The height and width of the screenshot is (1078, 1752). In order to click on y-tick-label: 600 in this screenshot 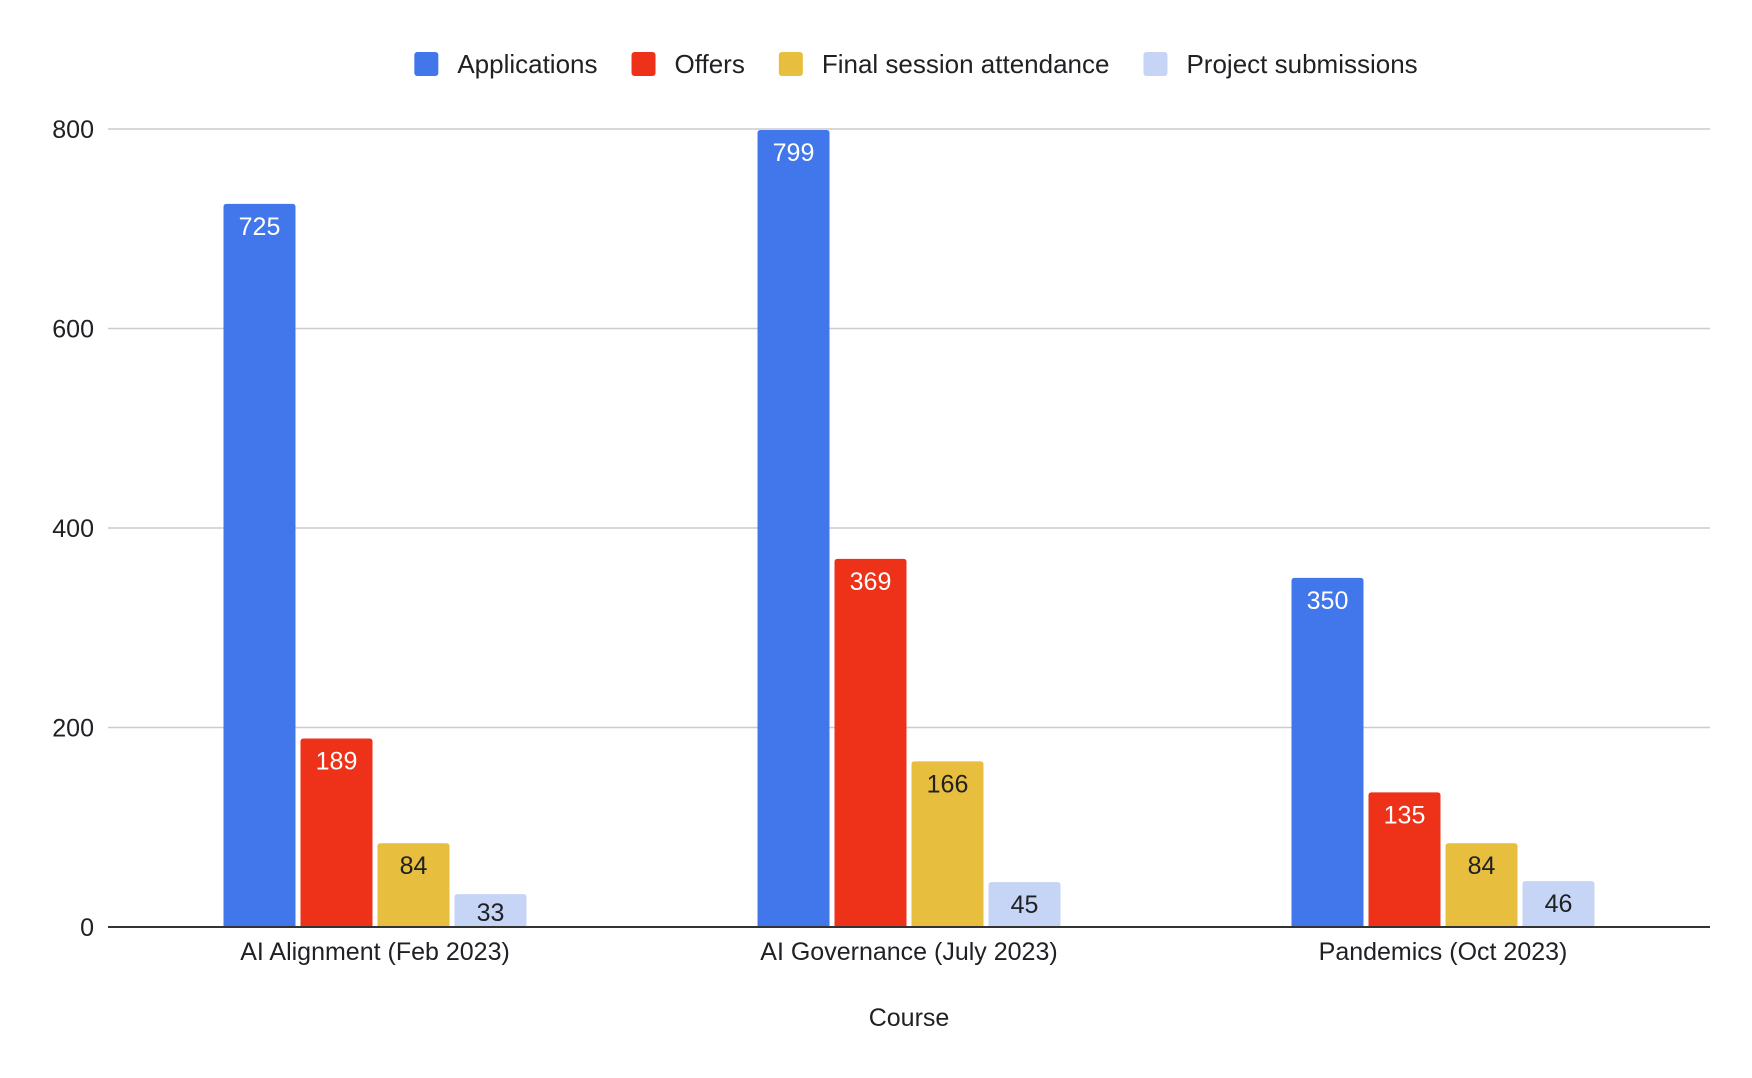, I will do `click(73, 330)`.